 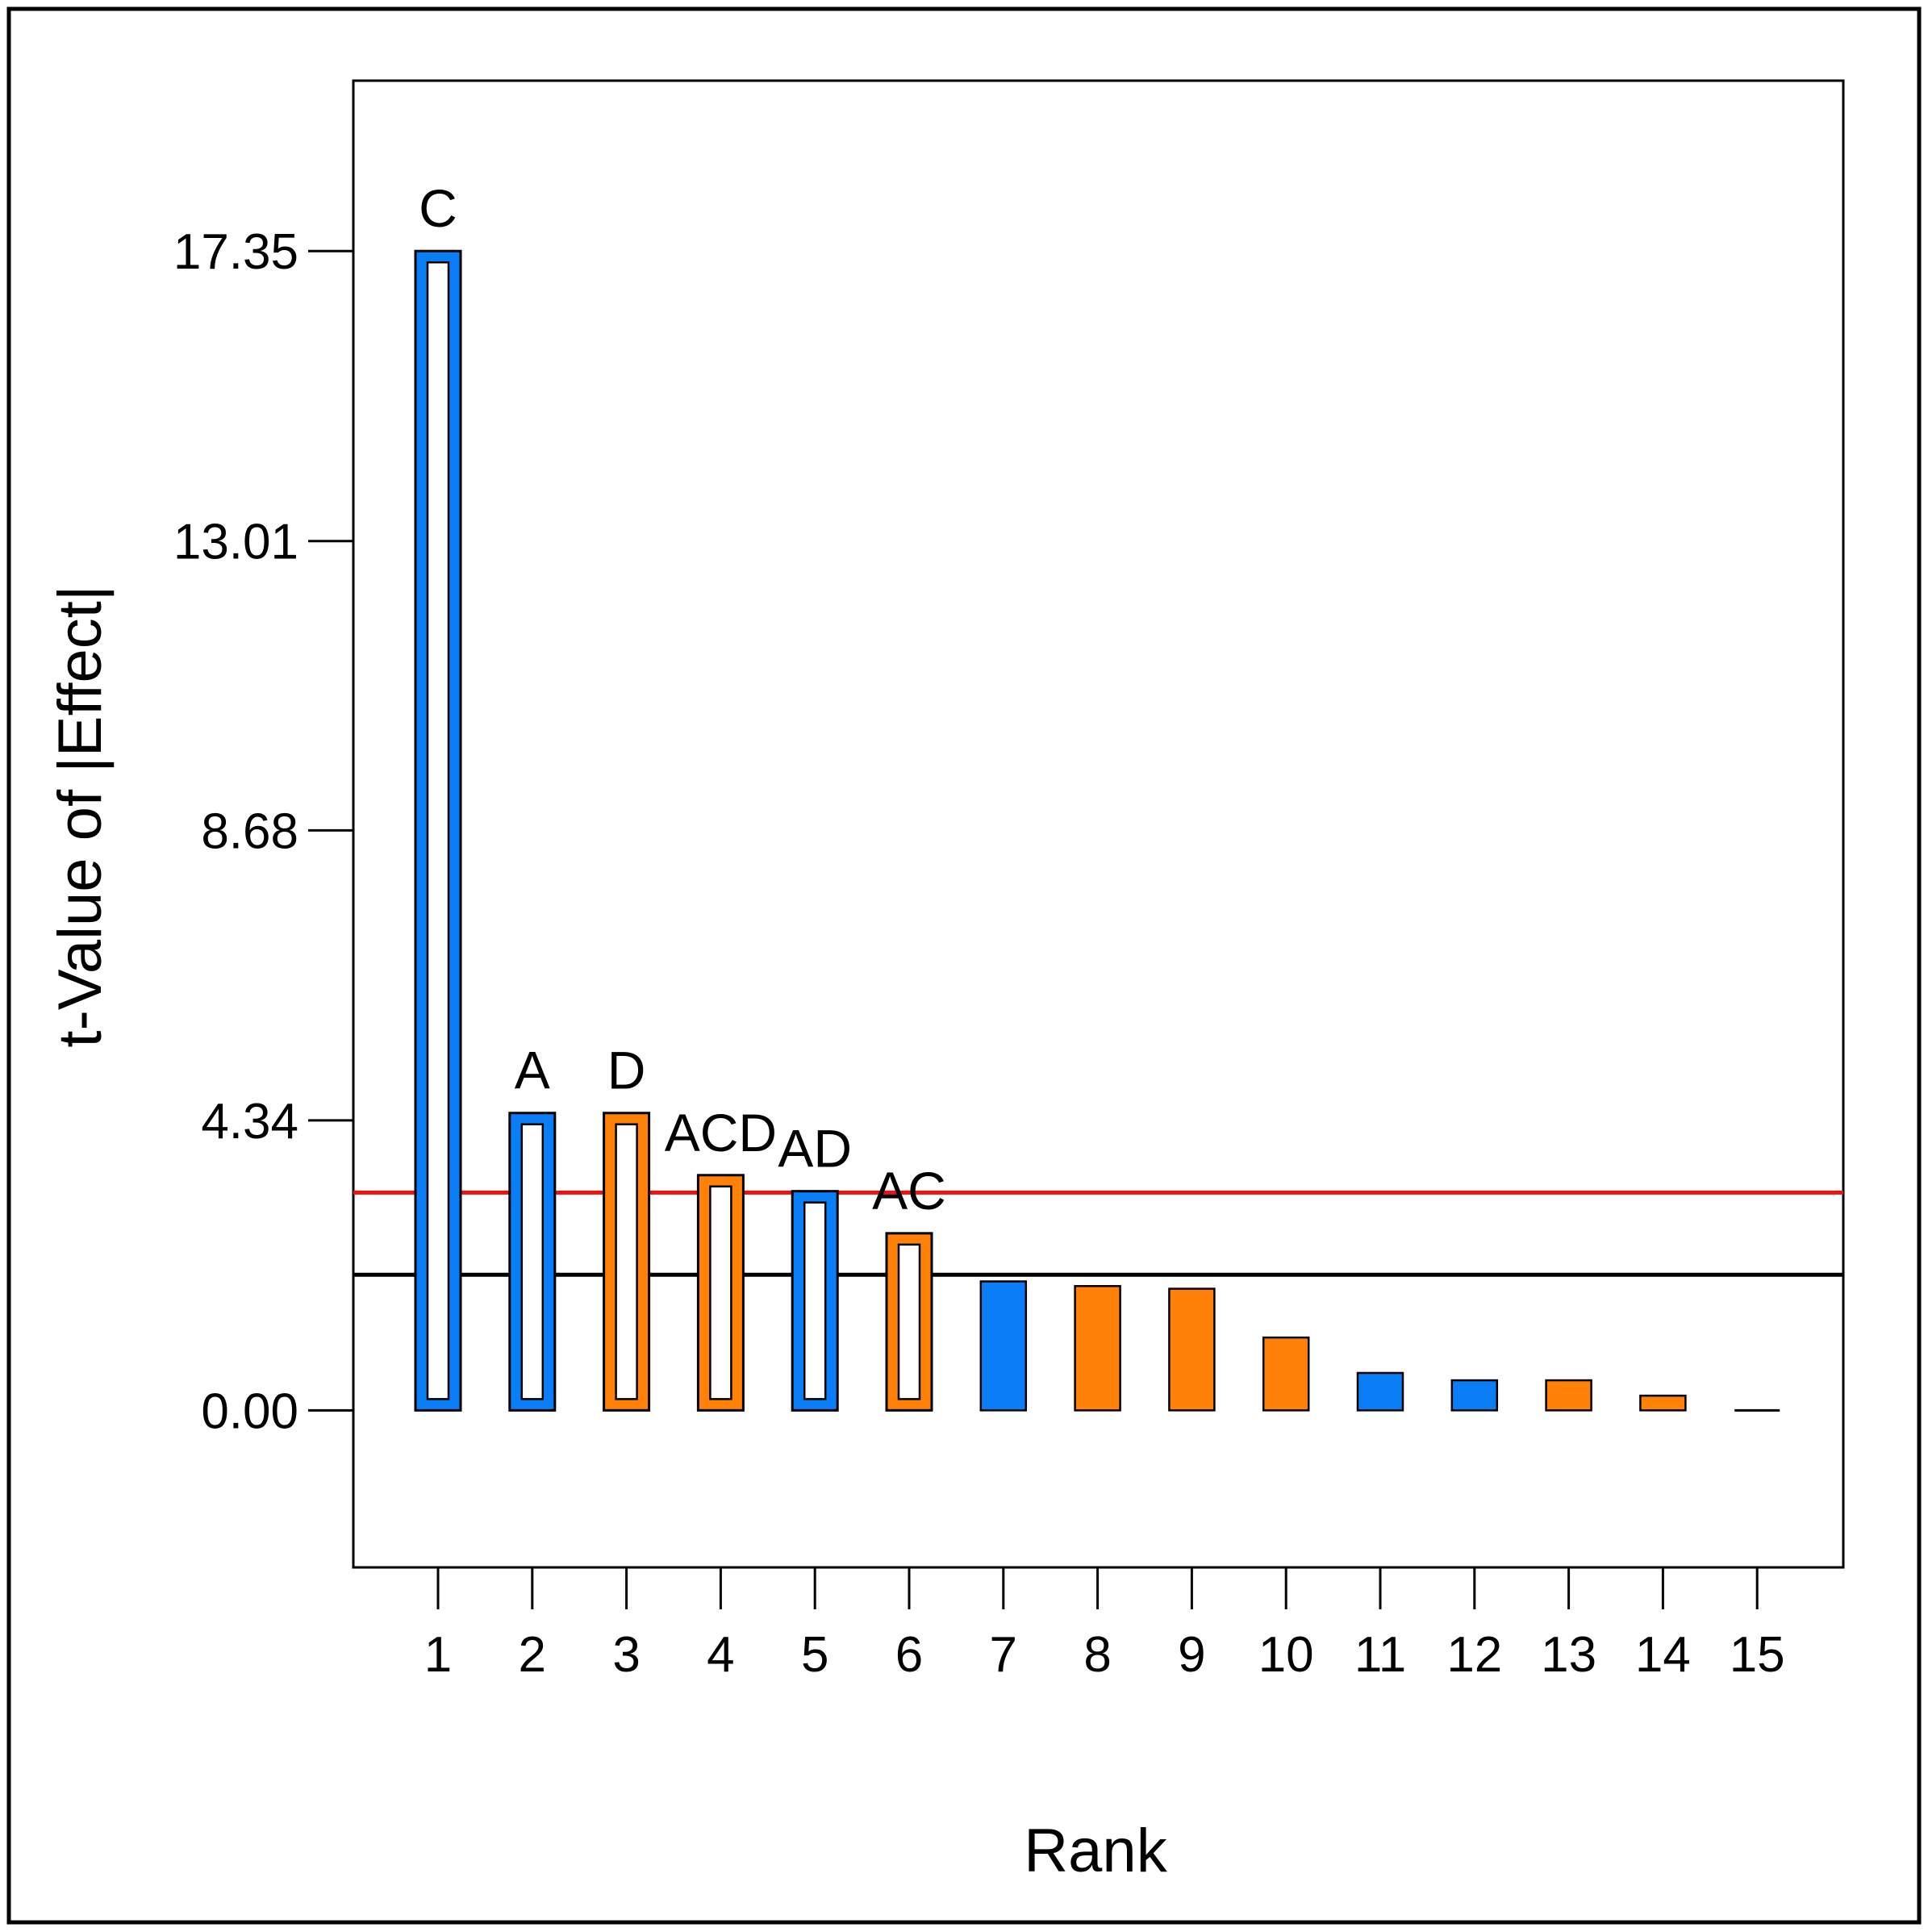 What do you see at coordinates (1098, 1233) in the screenshot?
I see `reference-lines` at bounding box center [1098, 1233].